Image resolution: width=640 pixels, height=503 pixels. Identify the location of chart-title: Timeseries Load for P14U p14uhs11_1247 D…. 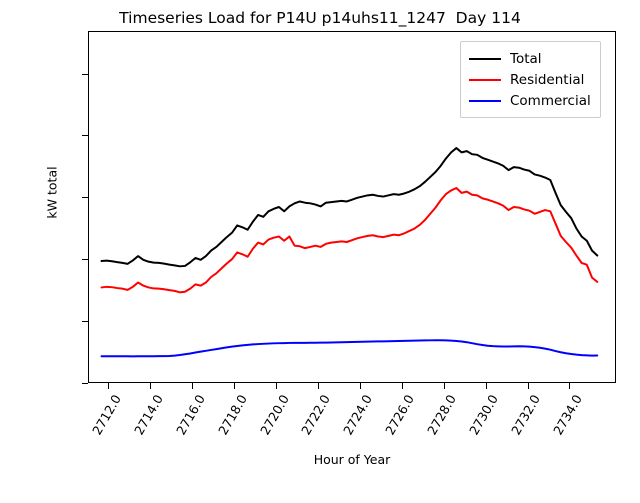
(320, 18).